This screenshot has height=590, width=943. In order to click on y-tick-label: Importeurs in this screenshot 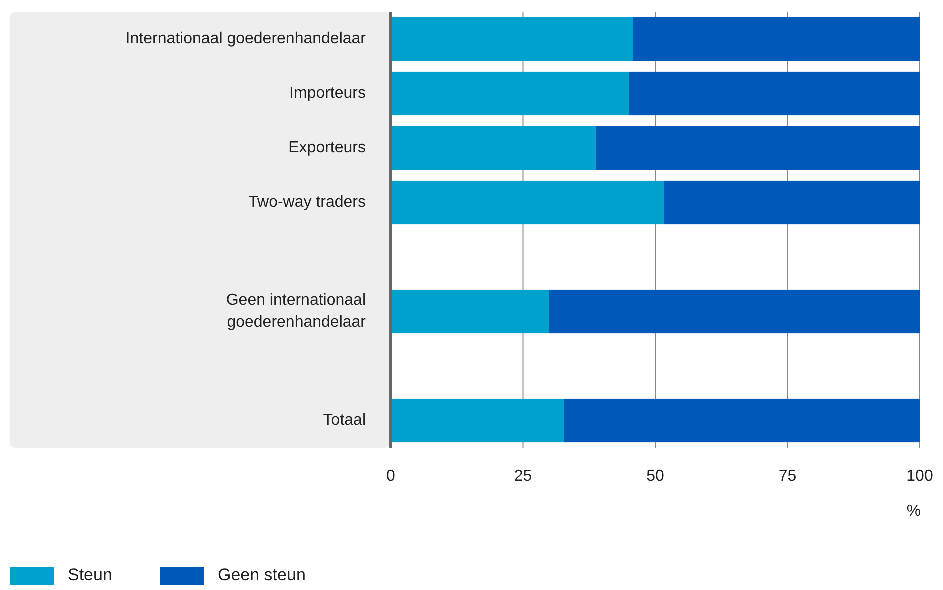, I will do `click(328, 93)`.